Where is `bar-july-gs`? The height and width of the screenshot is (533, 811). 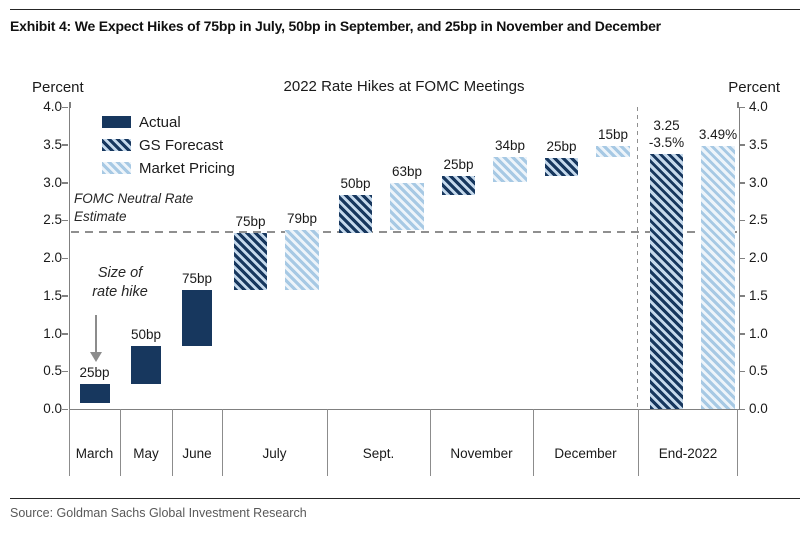 bar-july-gs is located at coordinates (250, 261).